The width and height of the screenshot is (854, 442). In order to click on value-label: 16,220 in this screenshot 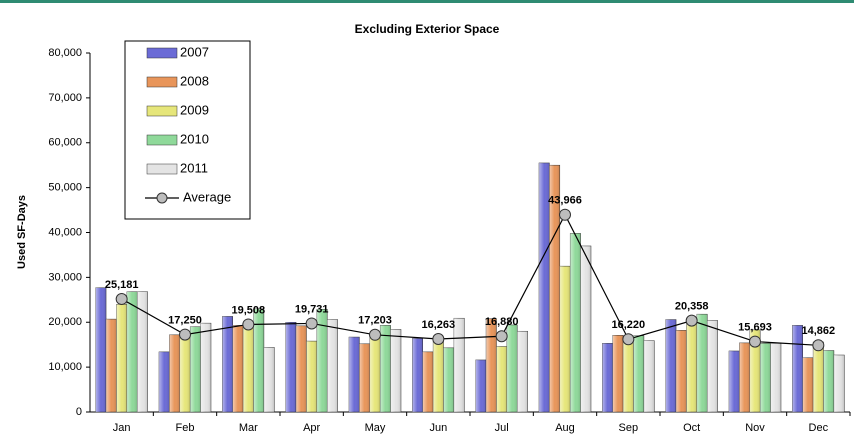, I will do `click(629, 325)`.